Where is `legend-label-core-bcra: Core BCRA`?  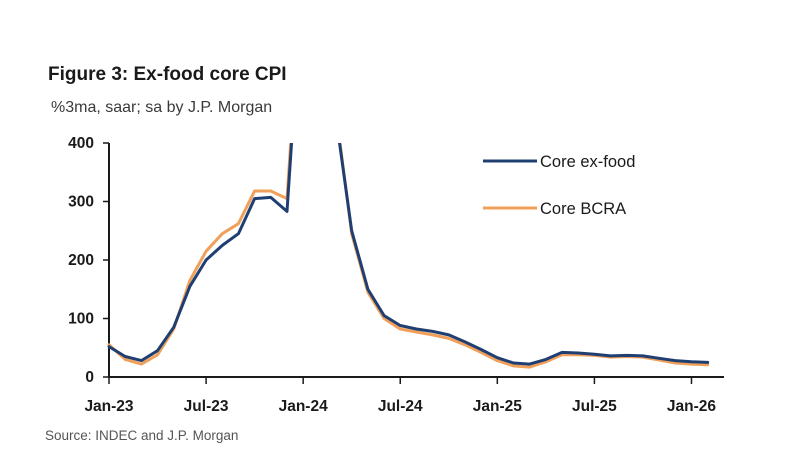 legend-label-core-bcra: Core BCRA is located at coordinates (583, 209).